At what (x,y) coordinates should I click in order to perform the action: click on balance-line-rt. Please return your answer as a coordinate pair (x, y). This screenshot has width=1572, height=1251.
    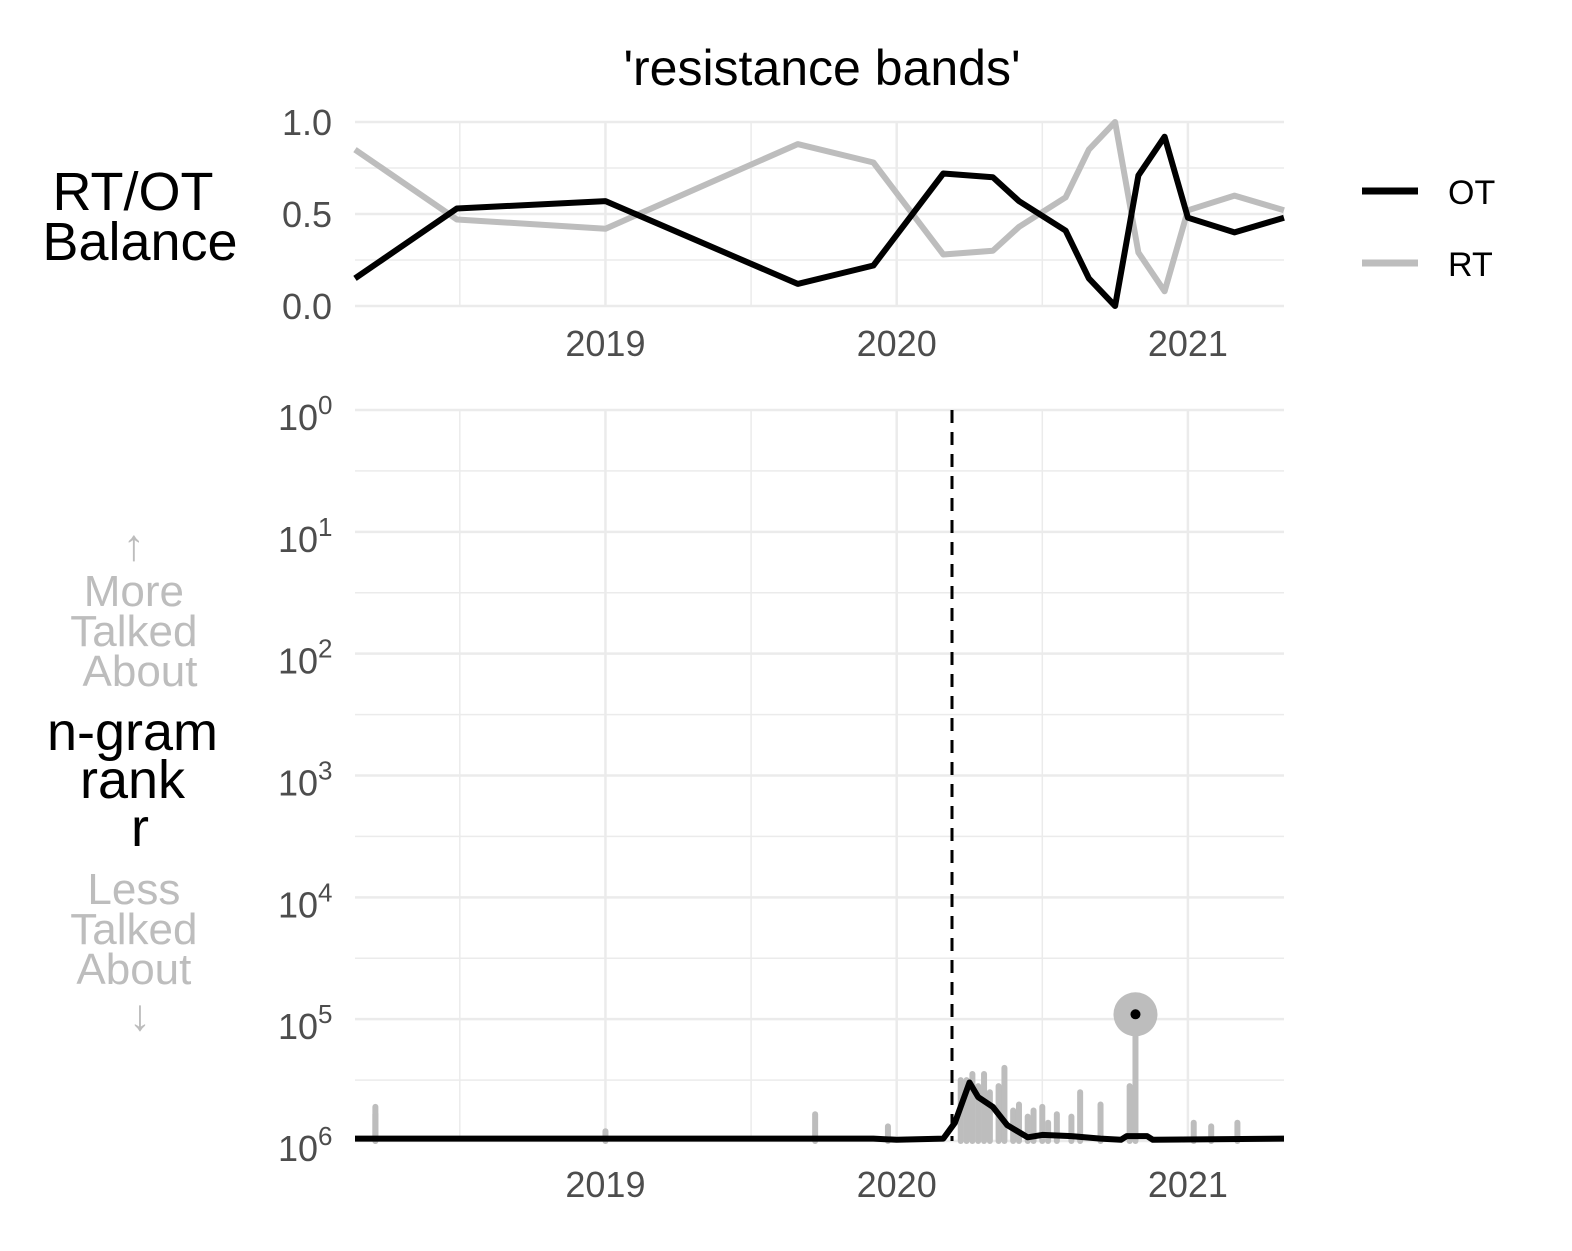
    Looking at the image, I should click on (819, 207).